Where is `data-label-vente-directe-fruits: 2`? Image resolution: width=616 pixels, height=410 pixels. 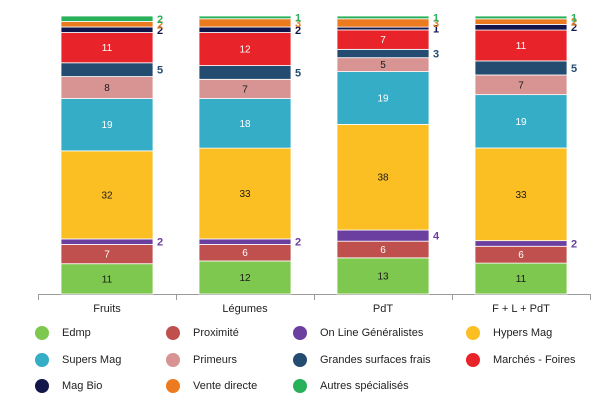 data-label-vente-directe-fruits: 2 is located at coordinates (160, 25).